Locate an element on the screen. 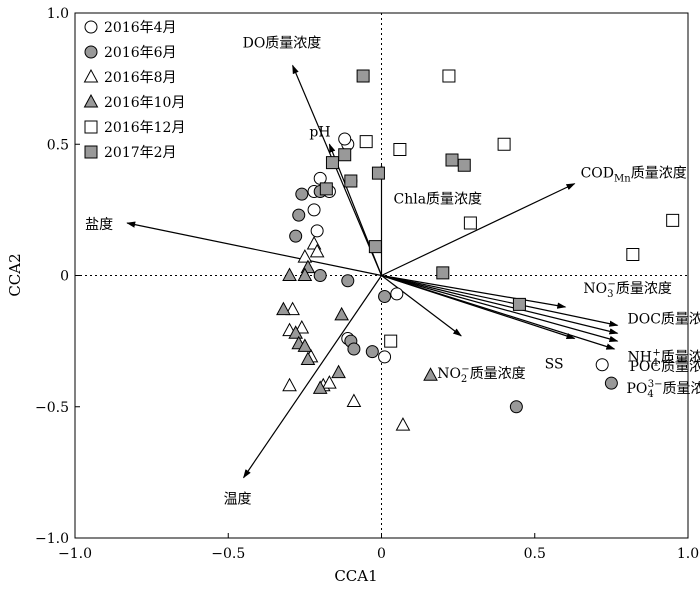 Image resolution: width=700 pixels, height=592 pixels. y-tick-label: 0.5 is located at coordinates (58, 145).